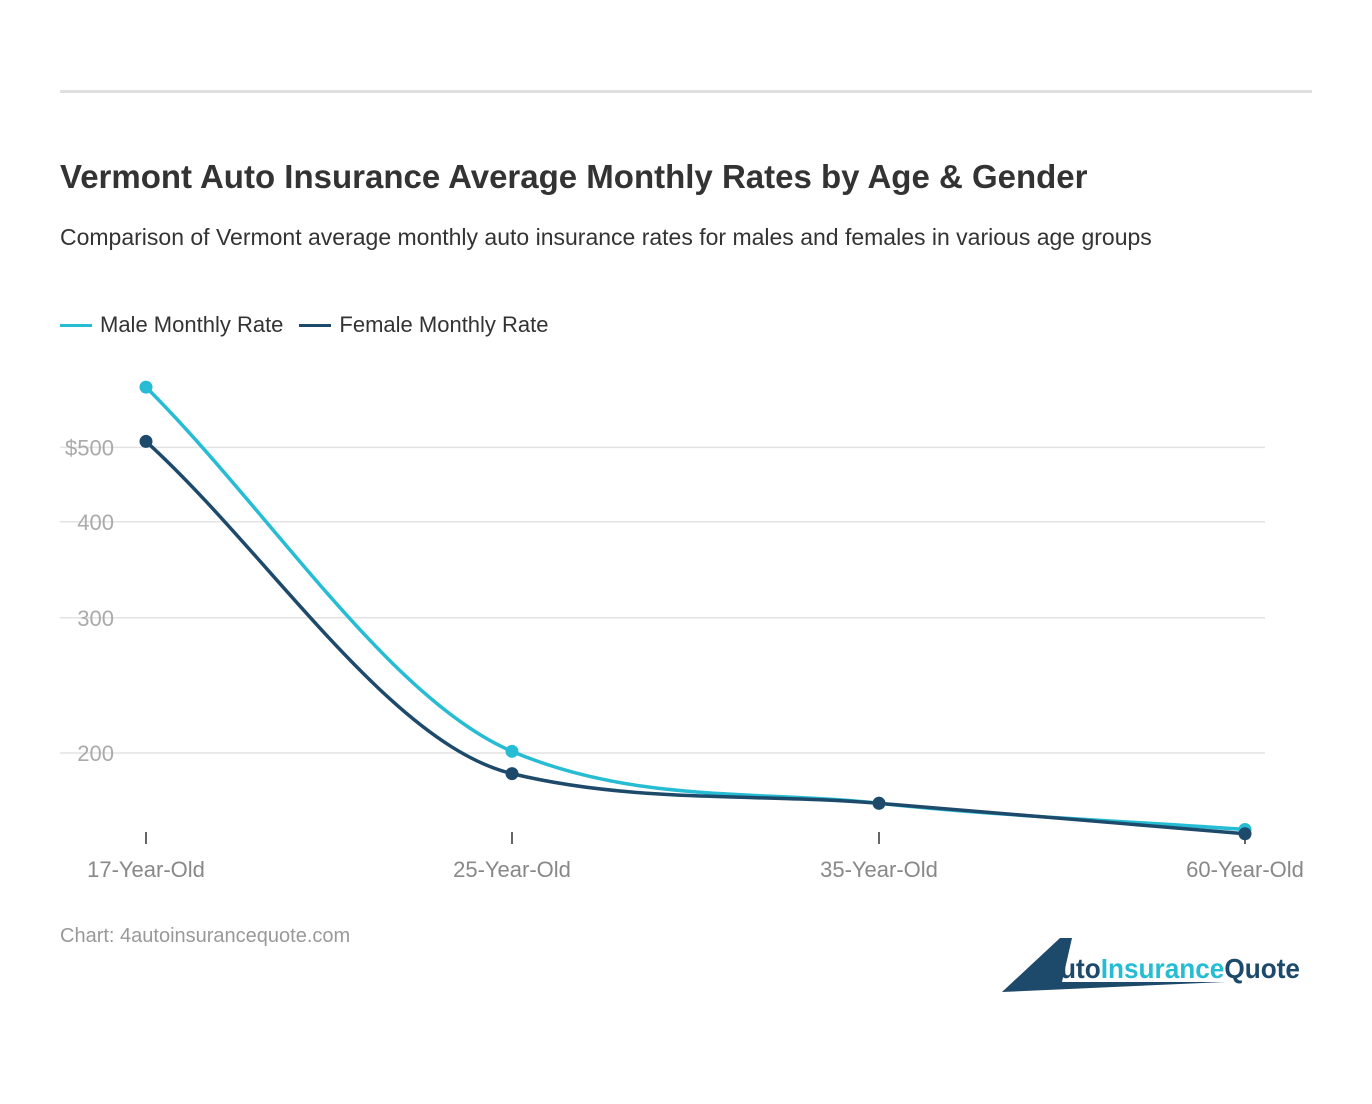 This screenshot has width=1372, height=1104. Describe the element at coordinates (686, 91) in the screenshot. I see `top-divider` at that location.